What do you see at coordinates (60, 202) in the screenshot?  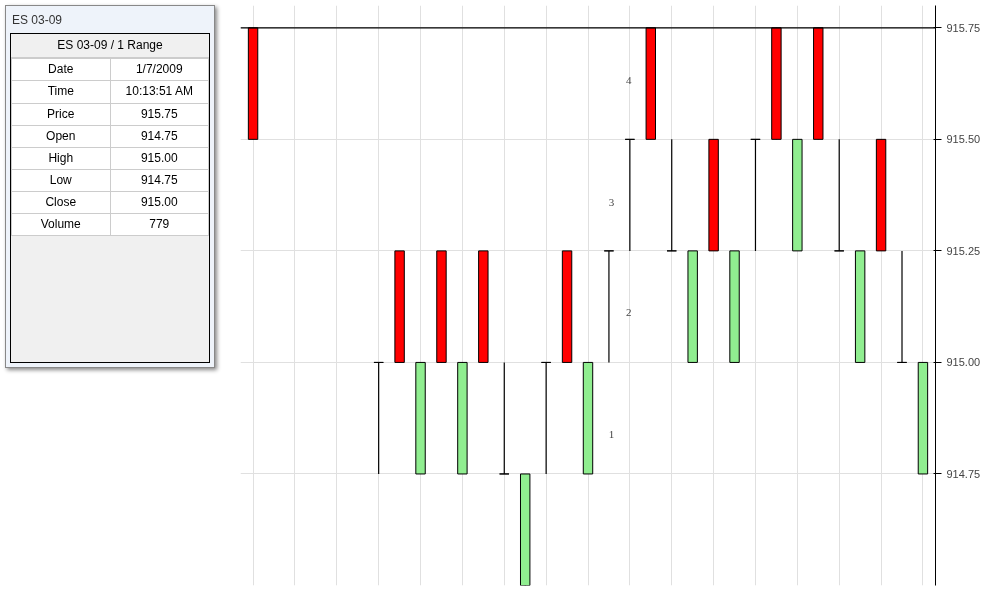 I see `text: Close` at bounding box center [60, 202].